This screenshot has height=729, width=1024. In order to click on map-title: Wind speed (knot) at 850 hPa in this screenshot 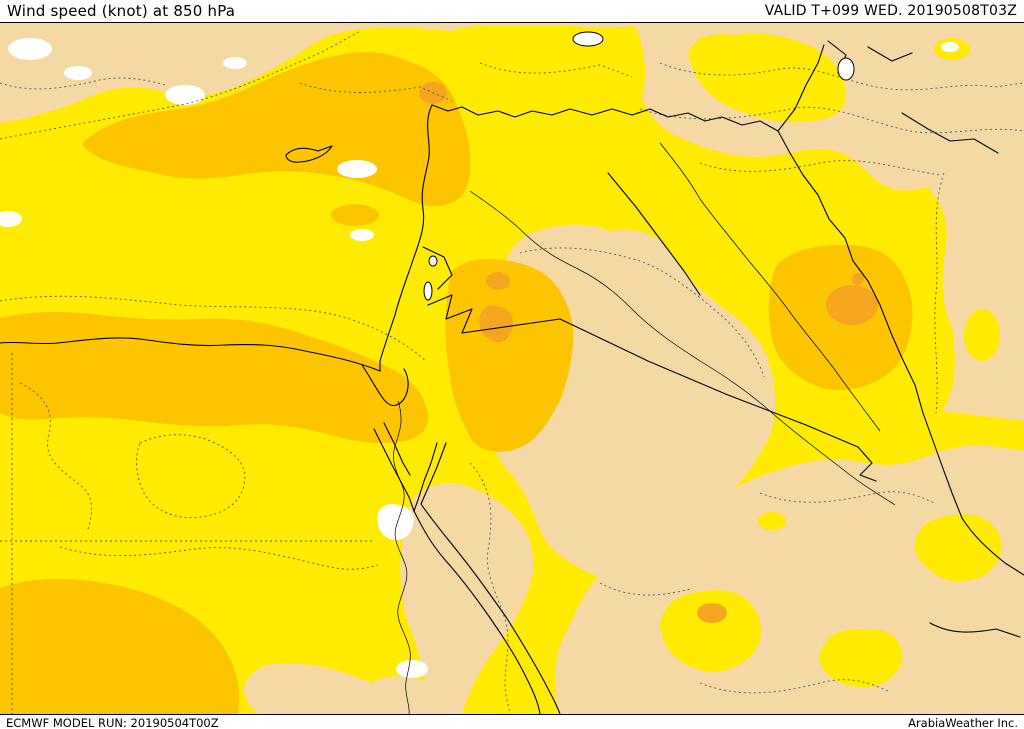, I will do `click(121, 11)`.